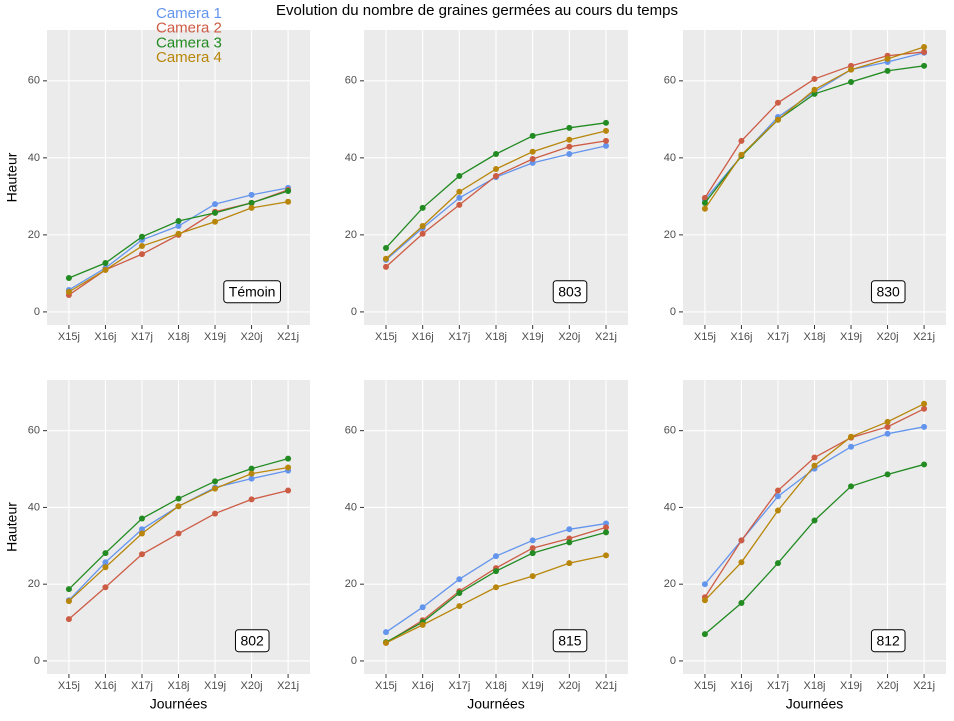 This screenshot has width=954, height=721. I want to click on legend-entry: Camera 2, so click(189, 28).